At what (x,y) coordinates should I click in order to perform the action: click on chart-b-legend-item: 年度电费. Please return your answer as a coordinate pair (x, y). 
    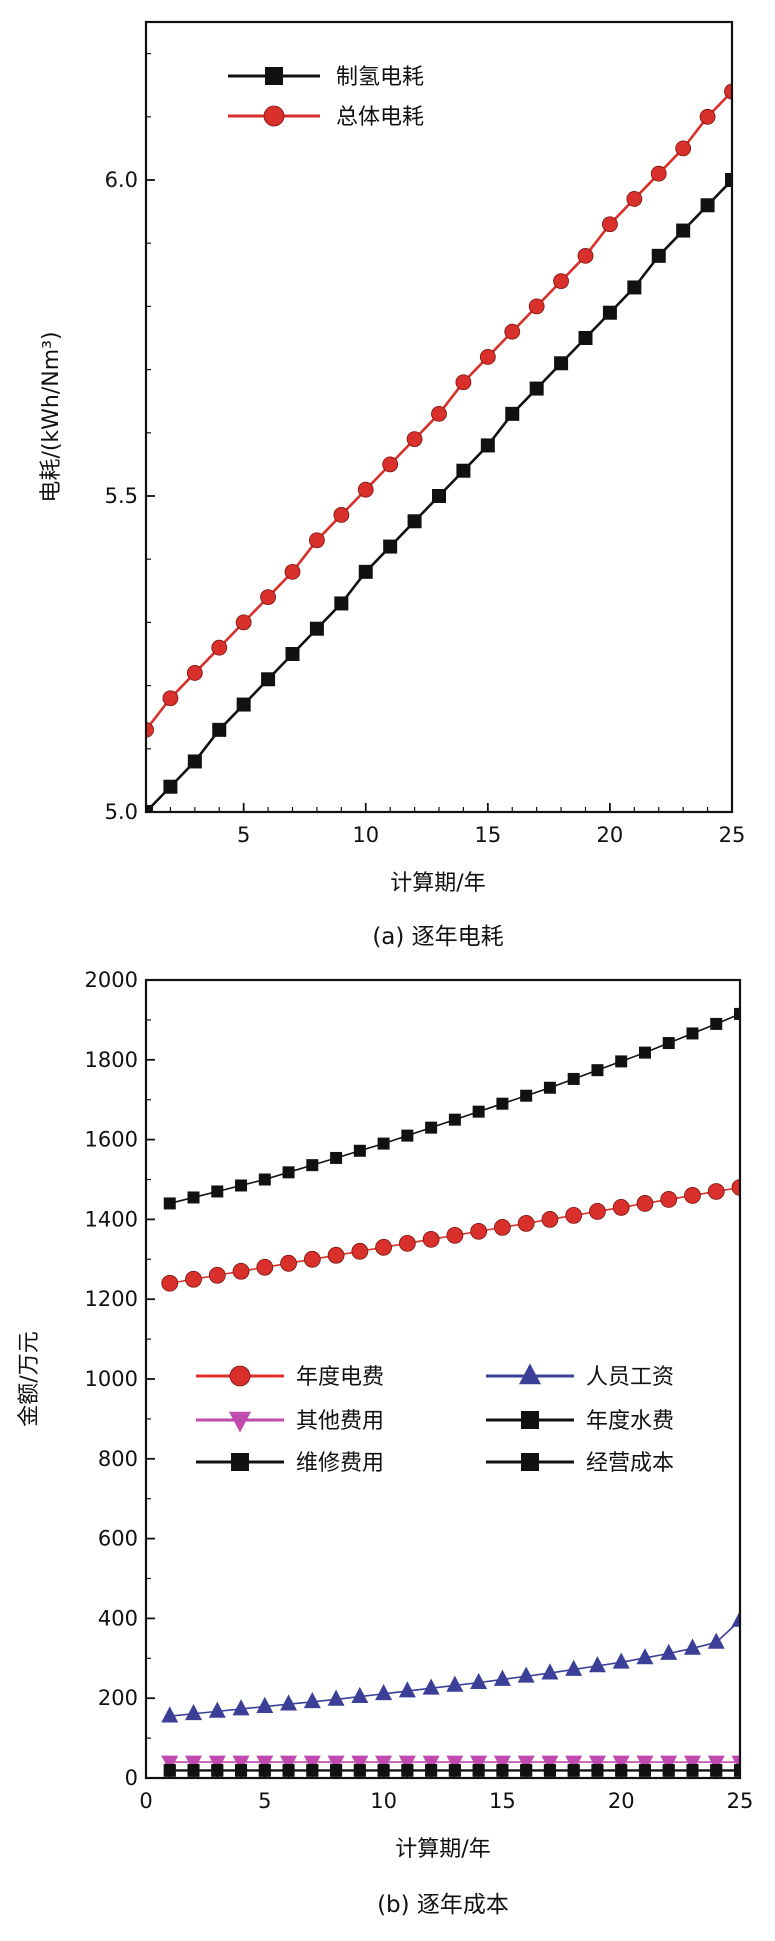
    Looking at the image, I should click on (290, 1377).